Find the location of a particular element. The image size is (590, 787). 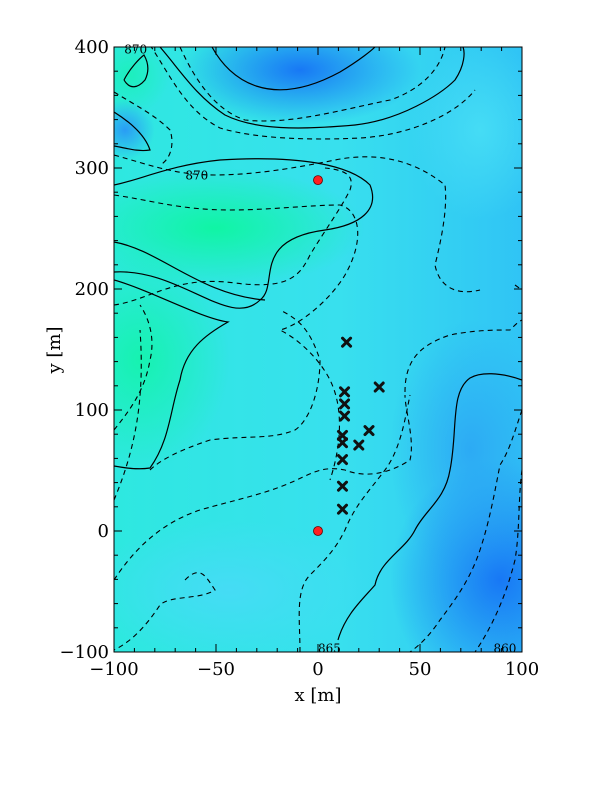

contour-label: 860 is located at coordinates (504, 648).